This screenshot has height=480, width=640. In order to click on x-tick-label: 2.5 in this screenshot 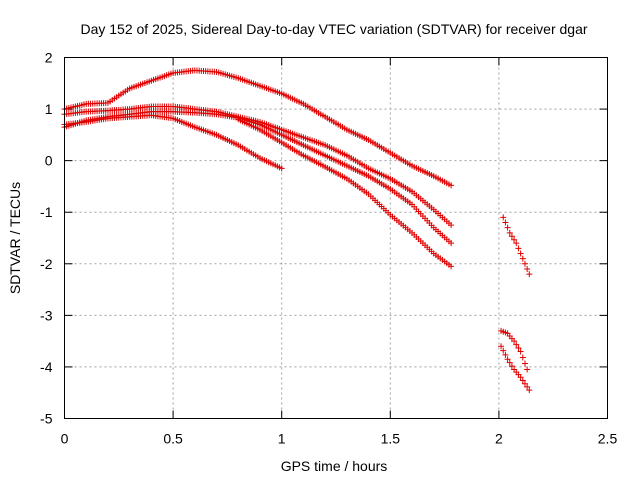, I will do `click(608, 439)`.